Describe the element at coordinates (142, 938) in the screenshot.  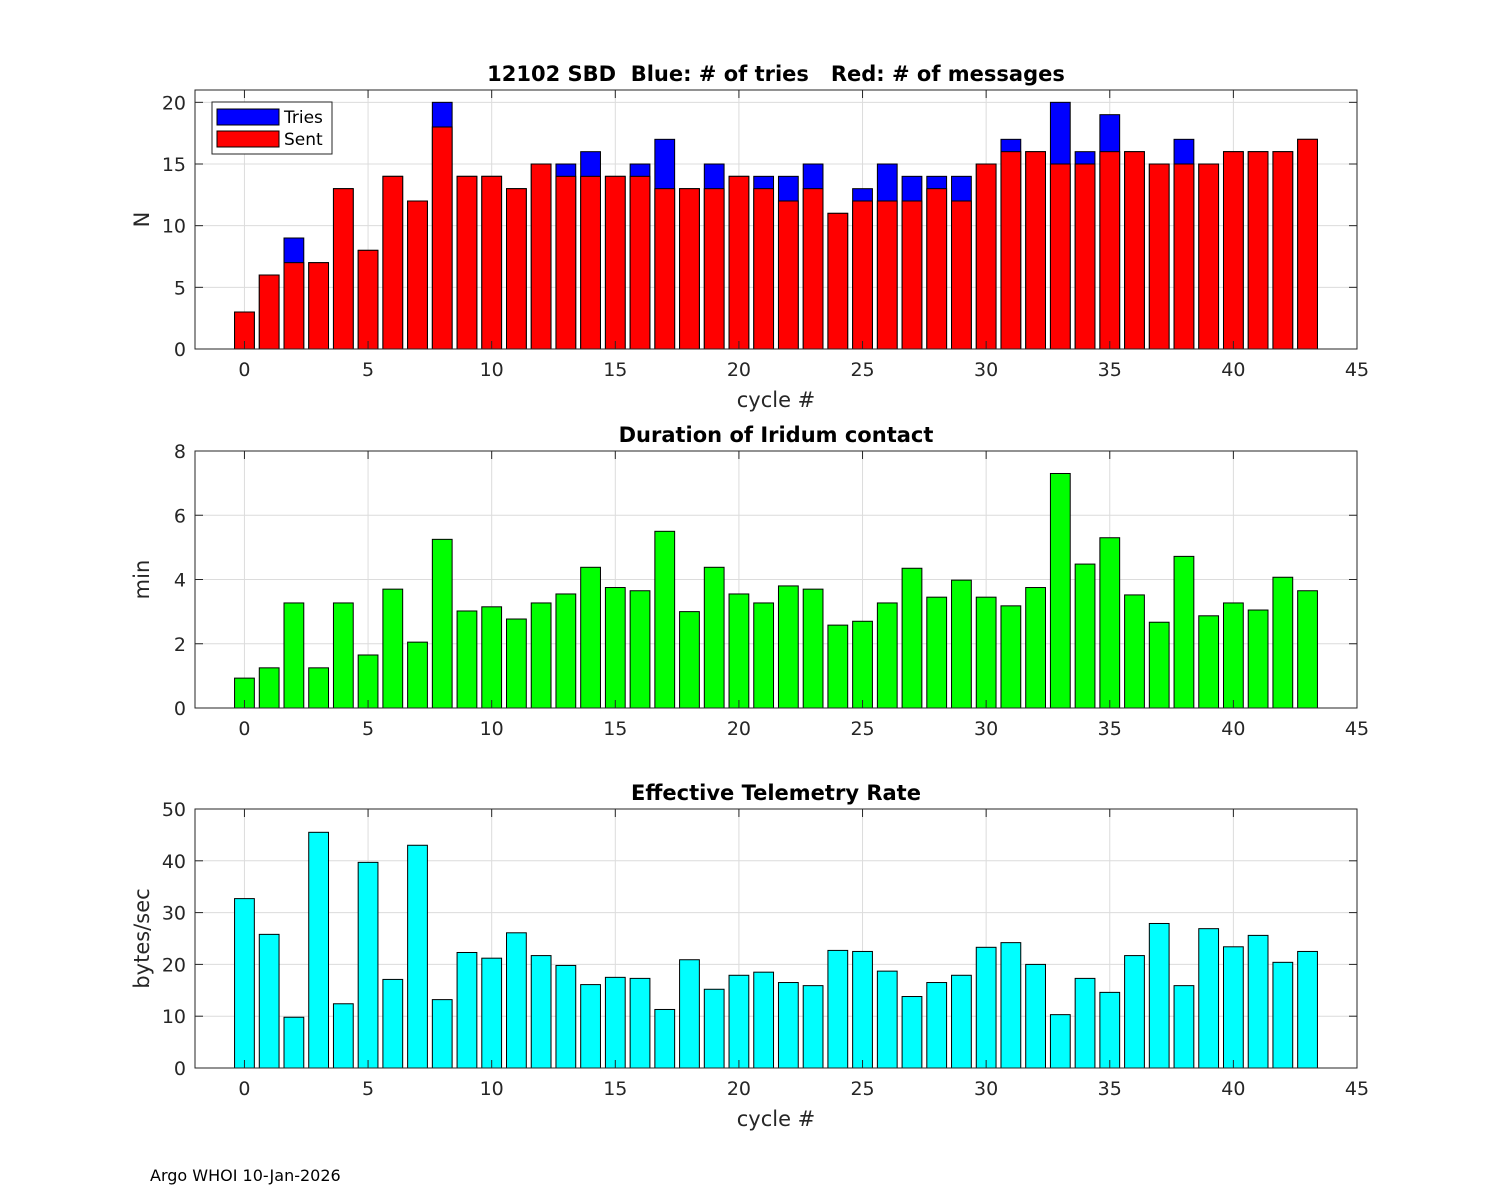
I see `y-axis-label: bytes/sec` at that location.